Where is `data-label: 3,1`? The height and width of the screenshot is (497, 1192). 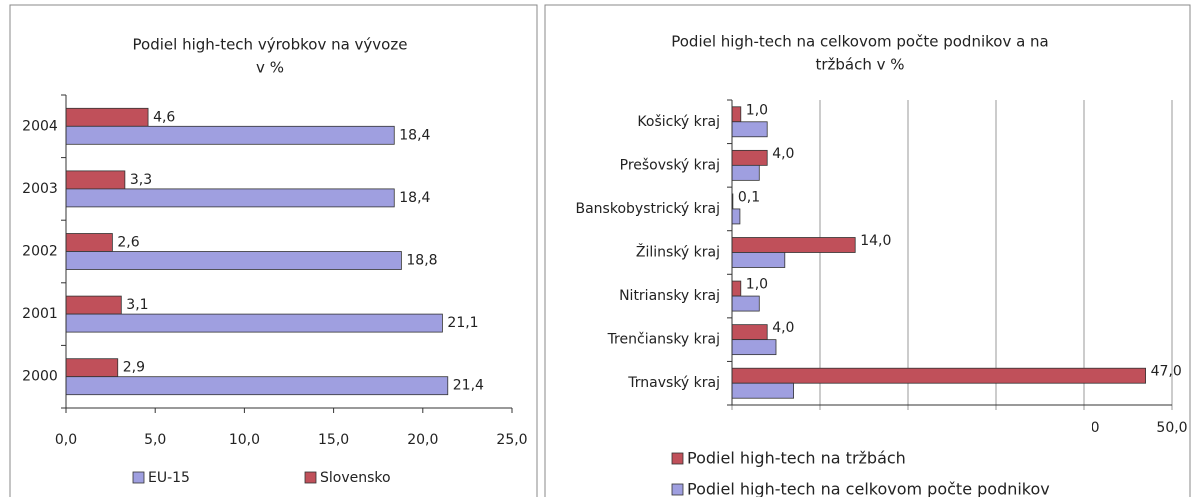
data-label: 3,1 is located at coordinates (137, 305).